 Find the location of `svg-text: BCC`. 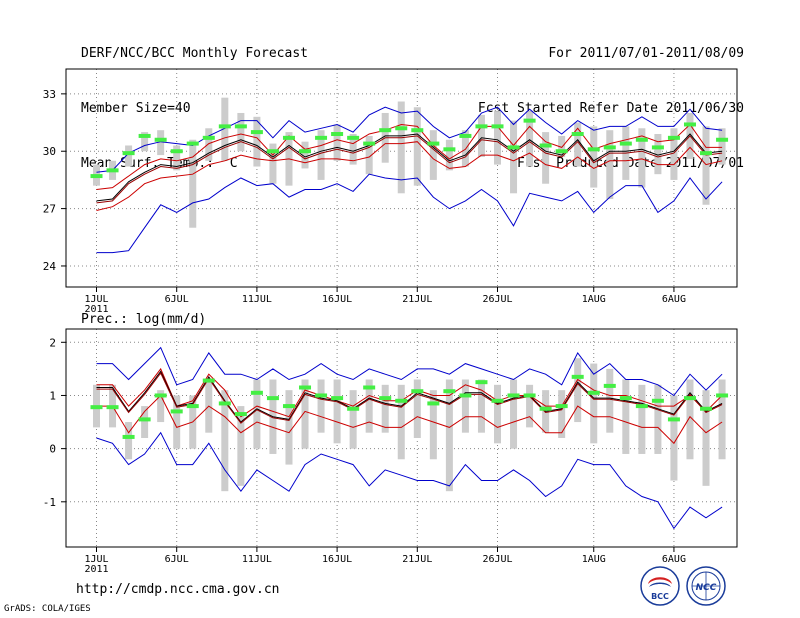

svg-text: BCC is located at coordinates (660, 596).